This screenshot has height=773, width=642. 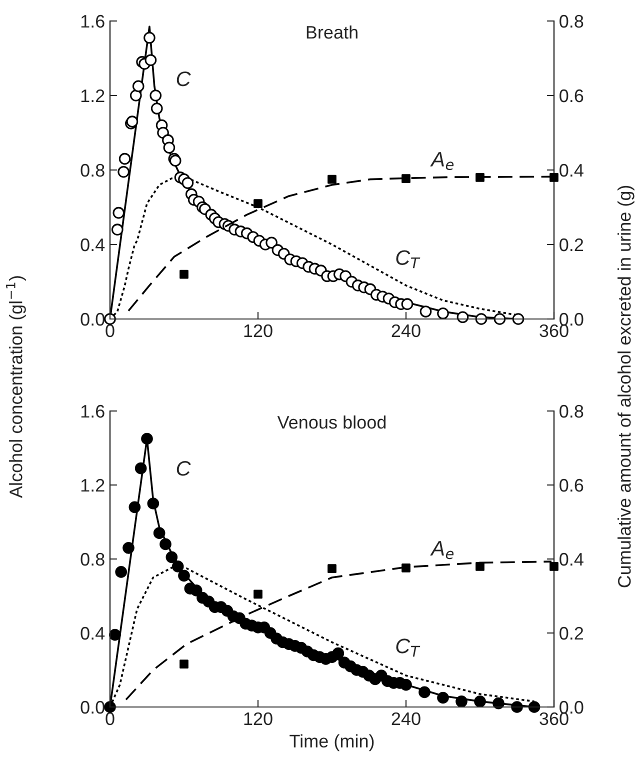 What do you see at coordinates (332, 32) in the screenshot?
I see `chart-title: Breath` at bounding box center [332, 32].